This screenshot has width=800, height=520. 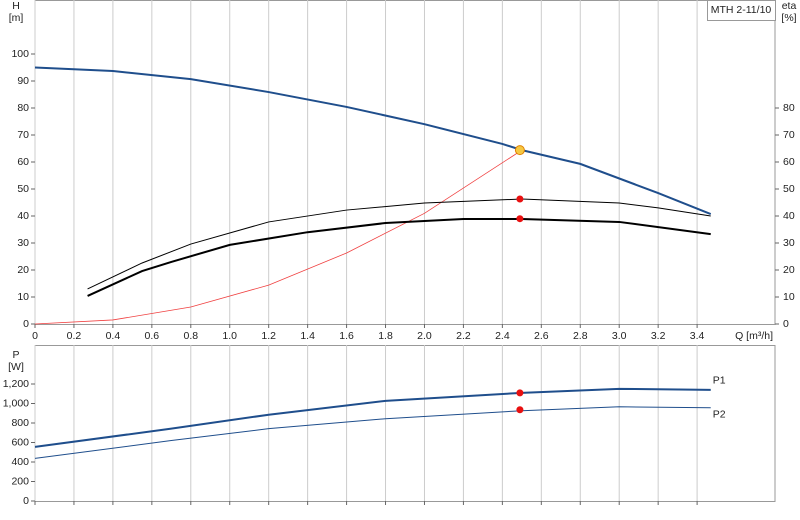 What do you see at coordinates (23, 135) in the screenshot?
I see `y-tick-label: 70` at bounding box center [23, 135].